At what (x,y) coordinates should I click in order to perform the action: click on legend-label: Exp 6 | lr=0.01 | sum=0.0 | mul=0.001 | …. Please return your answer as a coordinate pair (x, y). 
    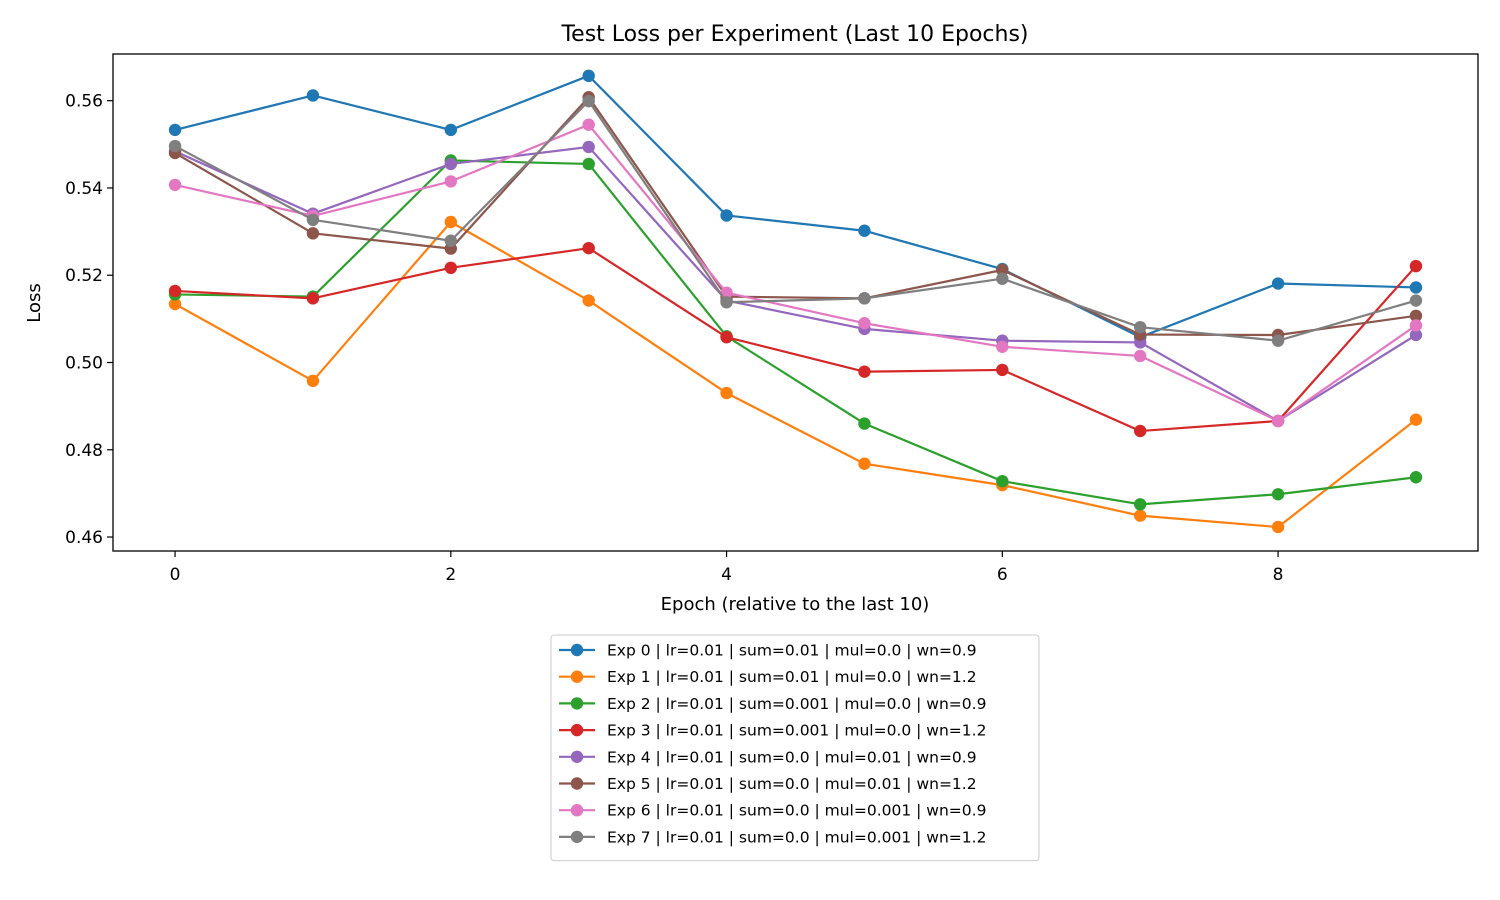
    Looking at the image, I should click on (796, 811).